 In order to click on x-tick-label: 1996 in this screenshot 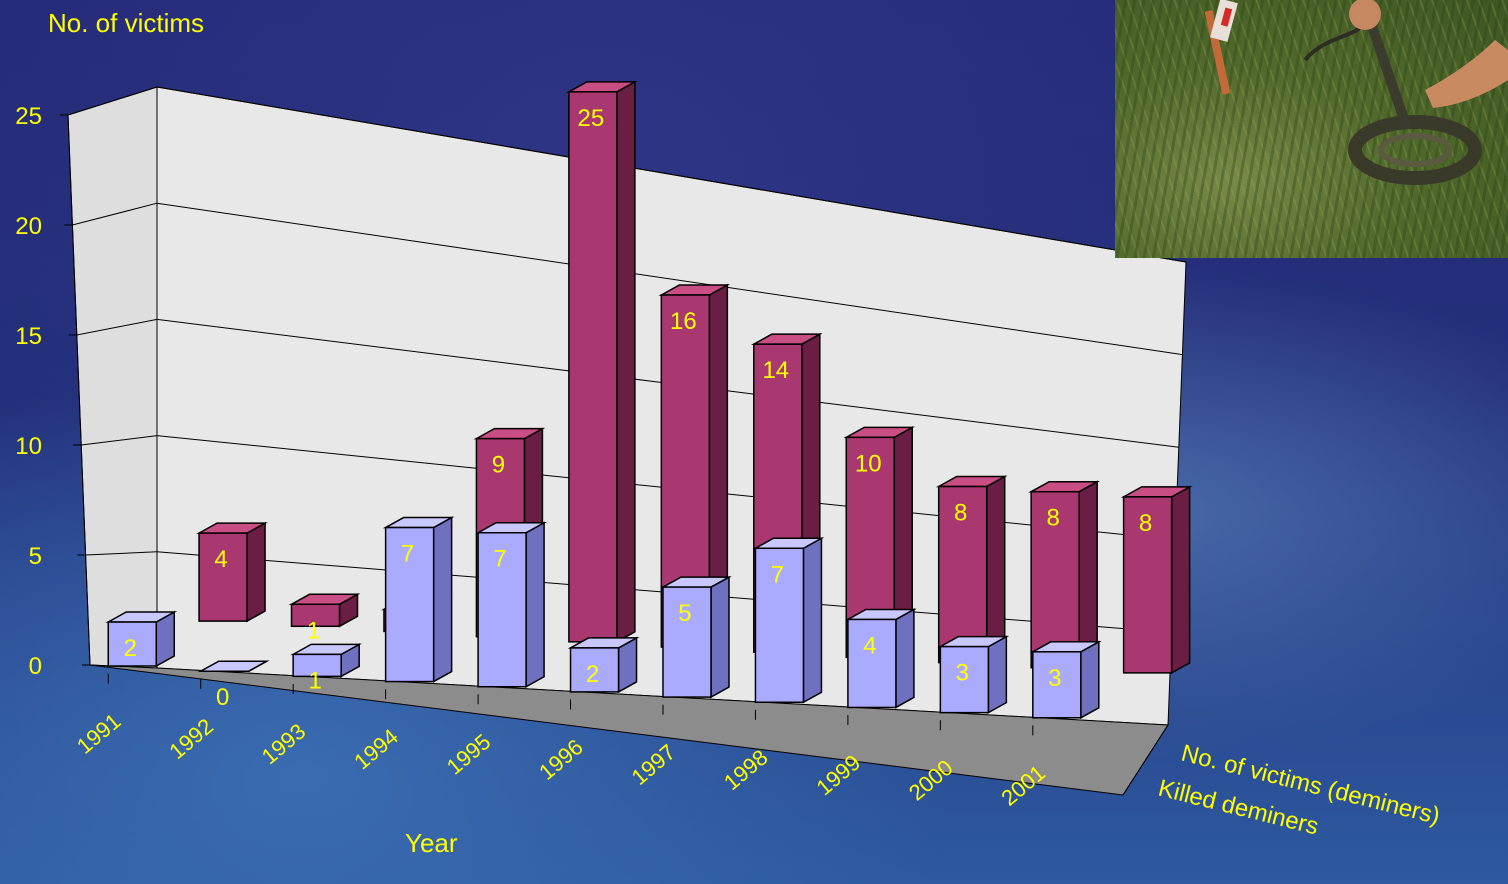, I will do `click(561, 759)`.